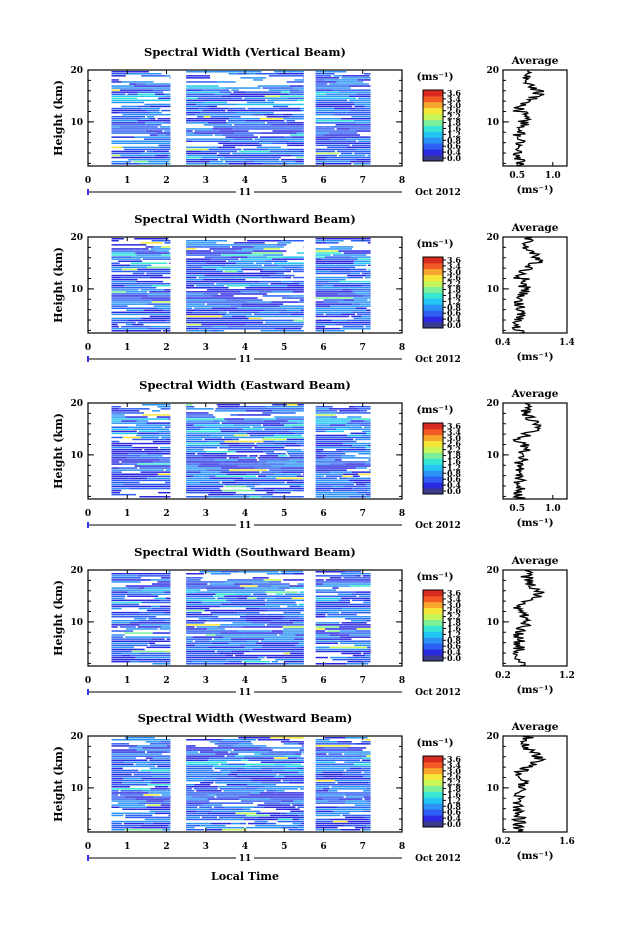 The height and width of the screenshot is (933, 623). What do you see at coordinates (88, 181) in the screenshot?
I see `x-tick-label: 0` at bounding box center [88, 181].